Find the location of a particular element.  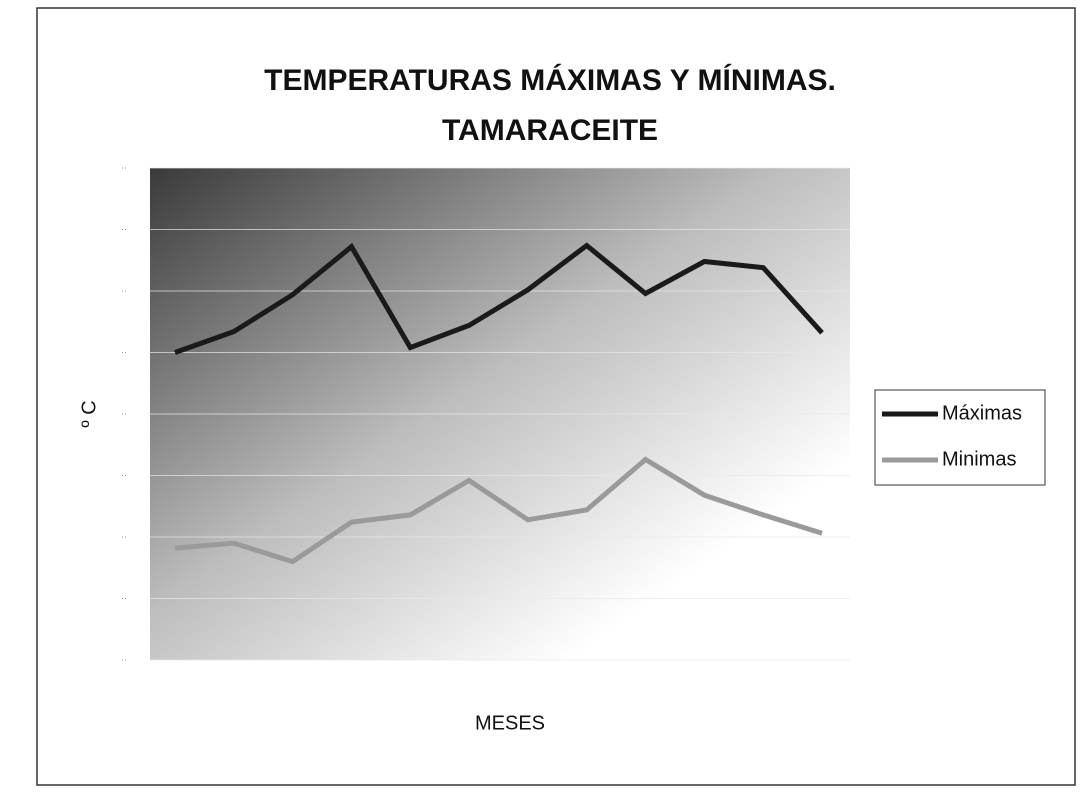

legend-label: Minimas is located at coordinates (979, 459).